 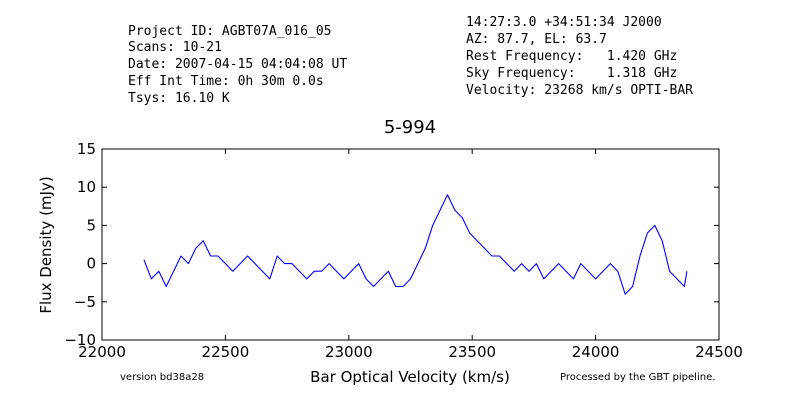 I want to click on header-right-line: Sky Frequency: 1.318 GHz, so click(x=571, y=73).